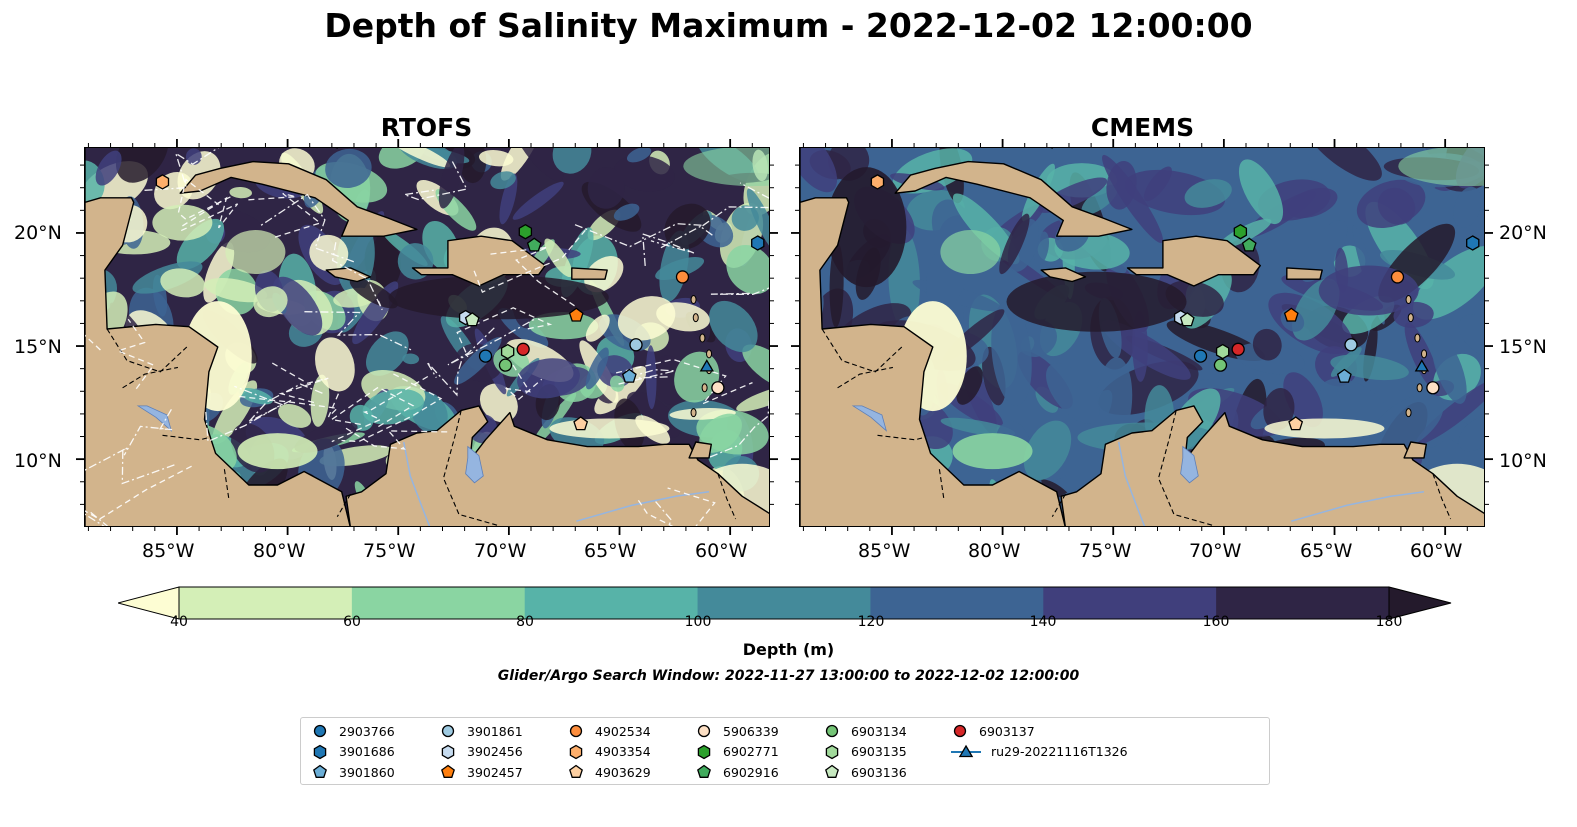  Describe the element at coordinates (623, 751) in the screenshot. I see `legend-label: 4903354` at that location.